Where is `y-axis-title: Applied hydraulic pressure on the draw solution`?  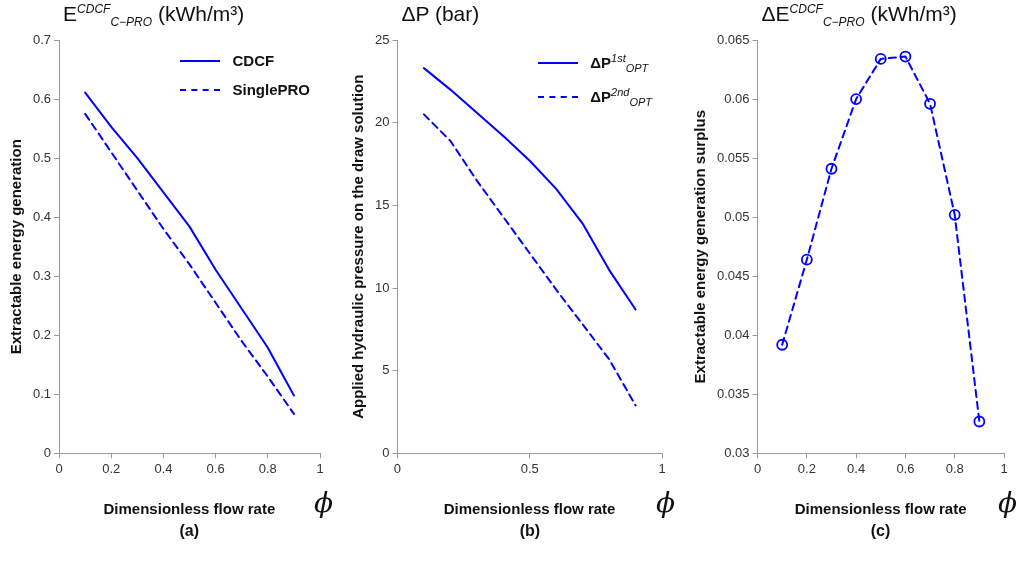
y-axis-title: Applied hydraulic pressure on the draw solution is located at coordinates (358, 246).